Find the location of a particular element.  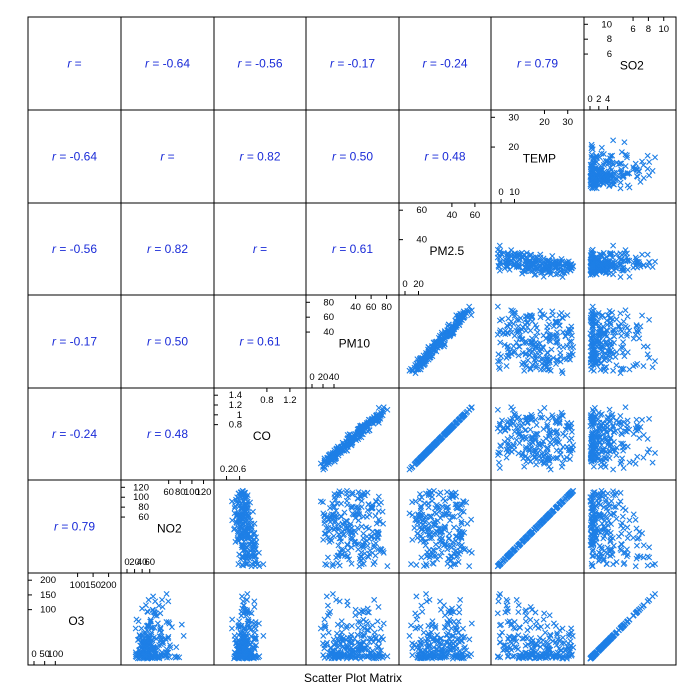

diag-upper-y-tick: 60 is located at coordinates (328, 317).